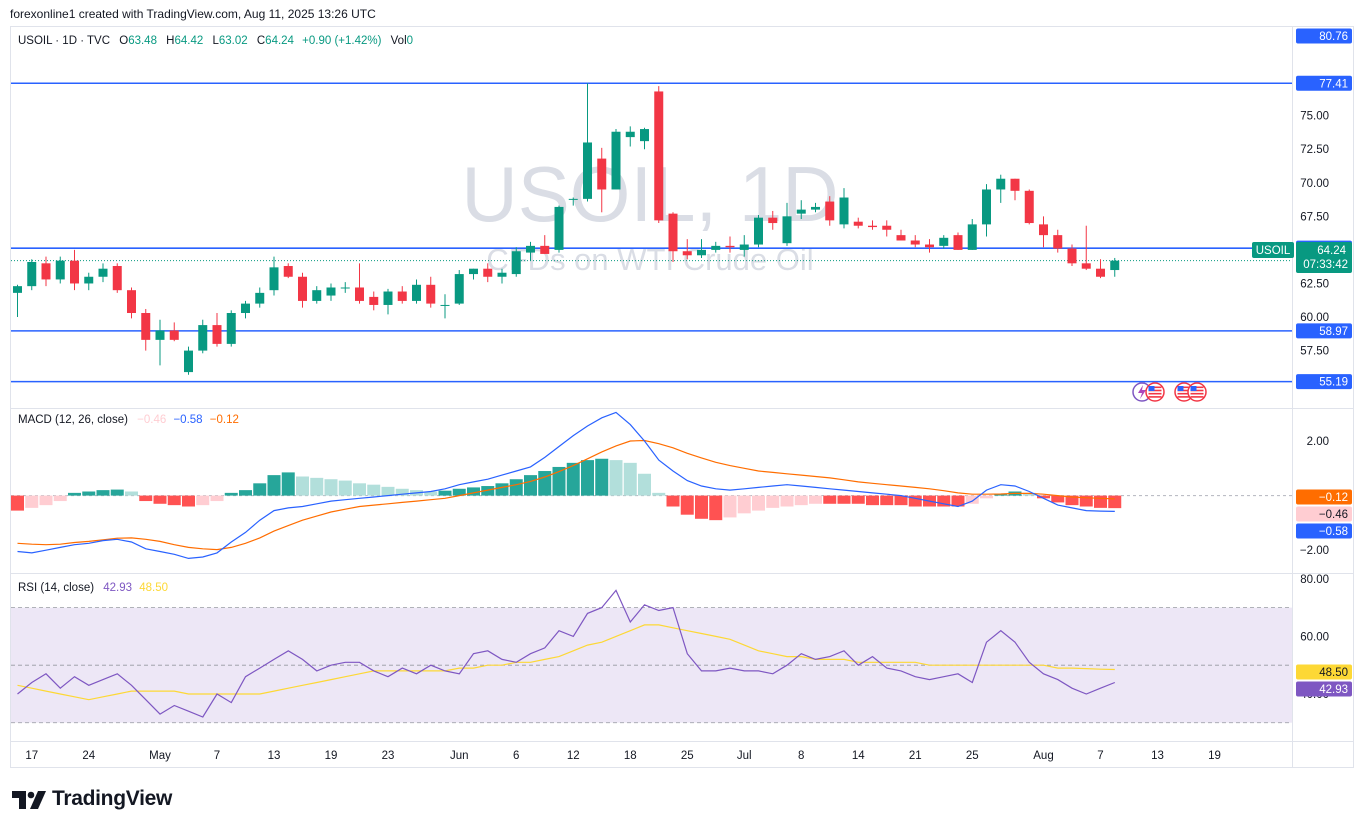  Describe the element at coordinates (128, 420) in the screenshot. I see `macd-legend: MACD (12, 26, close) −0.46 −0.58 −0.12` at that location.